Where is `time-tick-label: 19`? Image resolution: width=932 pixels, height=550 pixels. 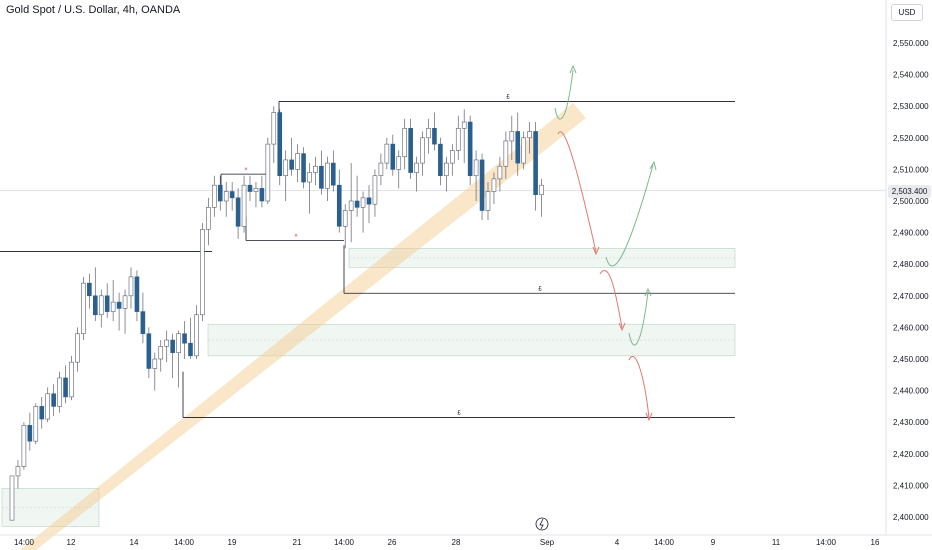 time-tick-label: 19 is located at coordinates (232, 542).